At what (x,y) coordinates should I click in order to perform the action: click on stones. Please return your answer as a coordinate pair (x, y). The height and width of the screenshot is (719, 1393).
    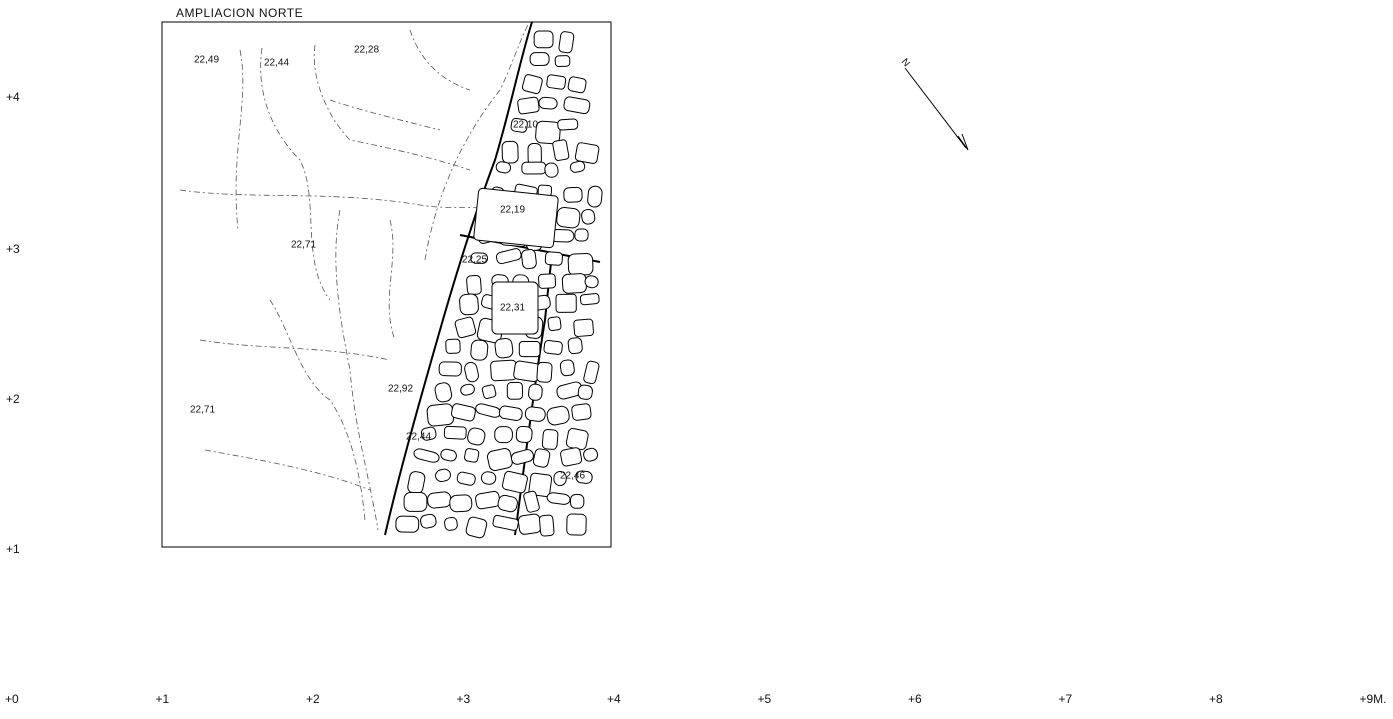
    Looking at the image, I should click on (499, 284).